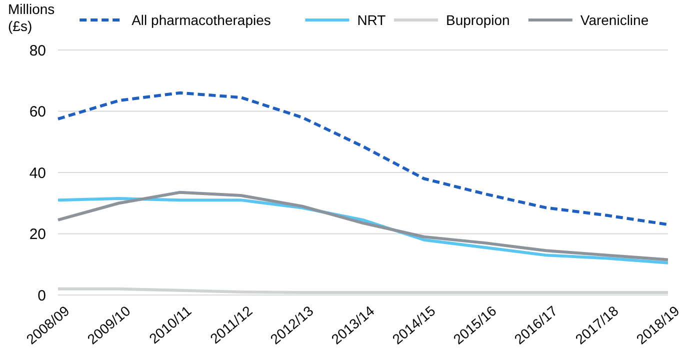 This screenshot has width=694, height=357. What do you see at coordinates (37, 112) in the screenshot?
I see `y-tick-label: 60` at bounding box center [37, 112].